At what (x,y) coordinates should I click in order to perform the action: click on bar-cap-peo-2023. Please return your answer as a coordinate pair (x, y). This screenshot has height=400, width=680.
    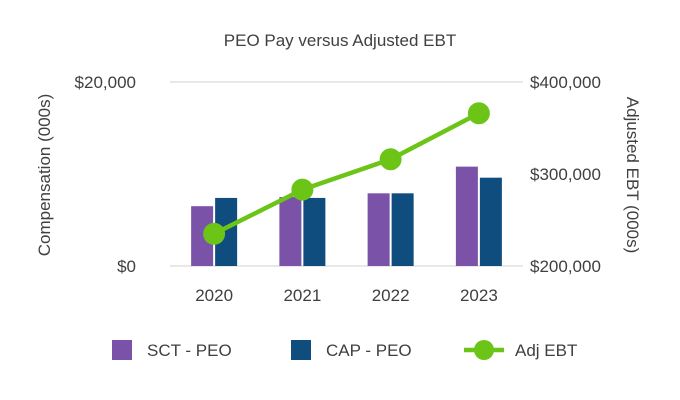
    Looking at the image, I should click on (490, 221).